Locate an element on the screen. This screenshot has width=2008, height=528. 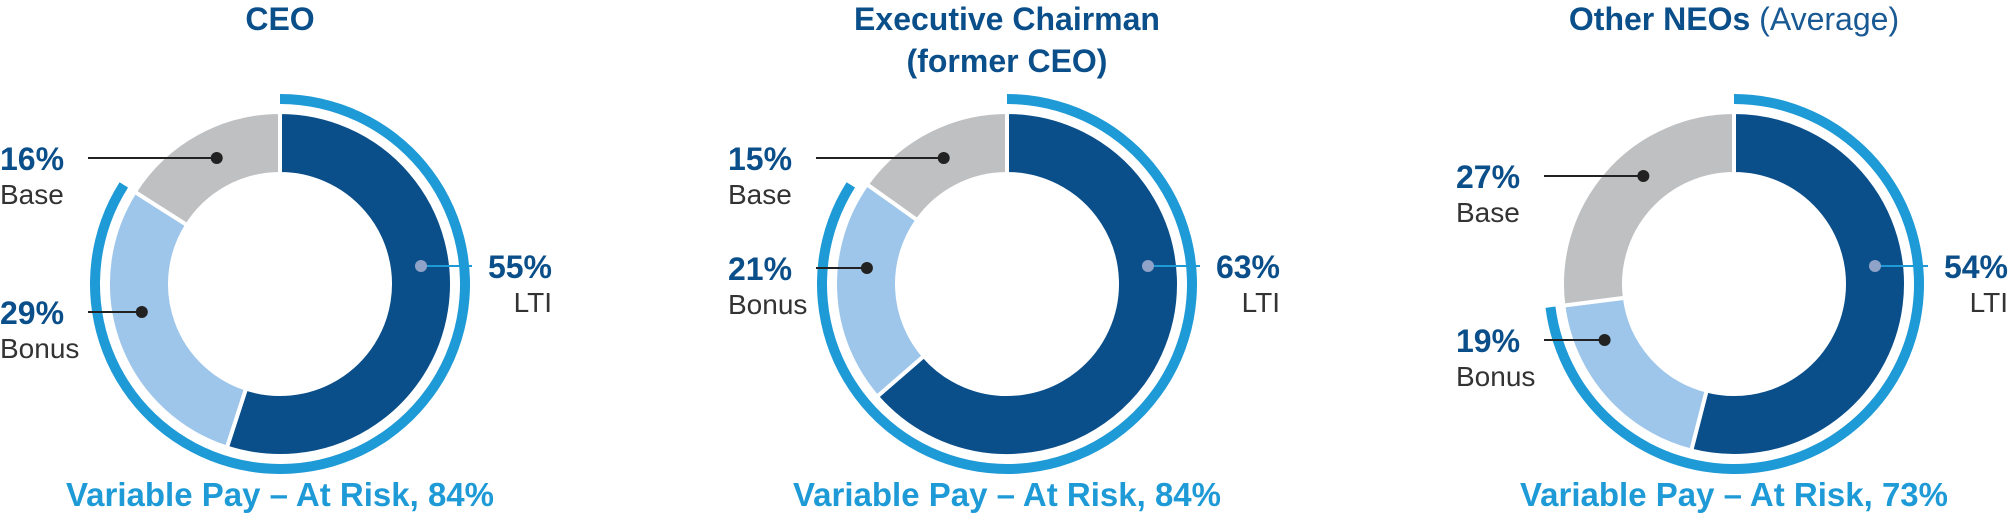
chart-title-line2: (former CEO) is located at coordinates (1007, 61).